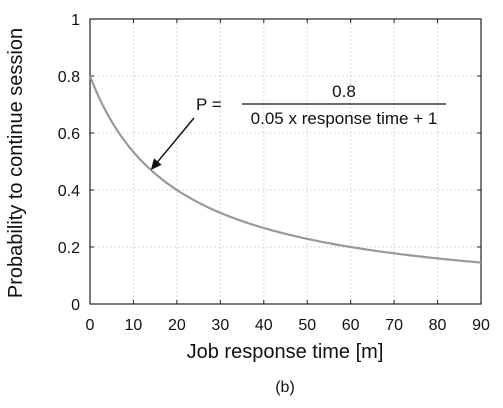 The image size is (503, 408). Describe the element at coordinates (220, 325) in the screenshot. I see `x-tick-label: 30` at that location.